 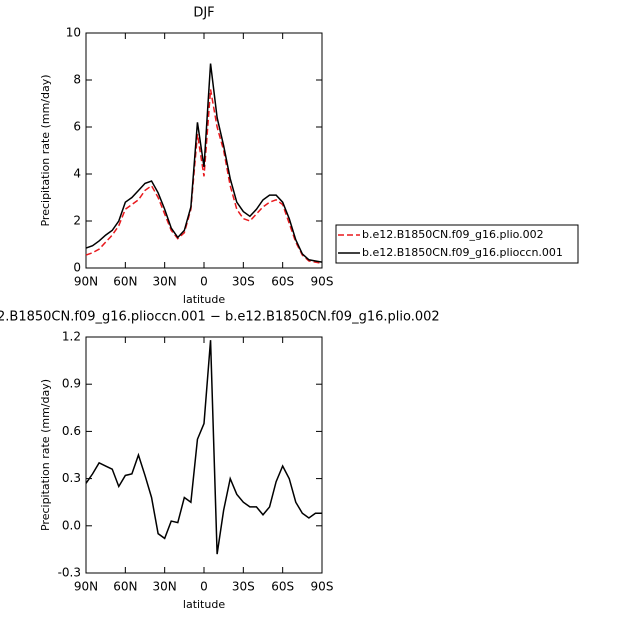 I want to click on y-tick-label: 6, so click(x=77, y=127).